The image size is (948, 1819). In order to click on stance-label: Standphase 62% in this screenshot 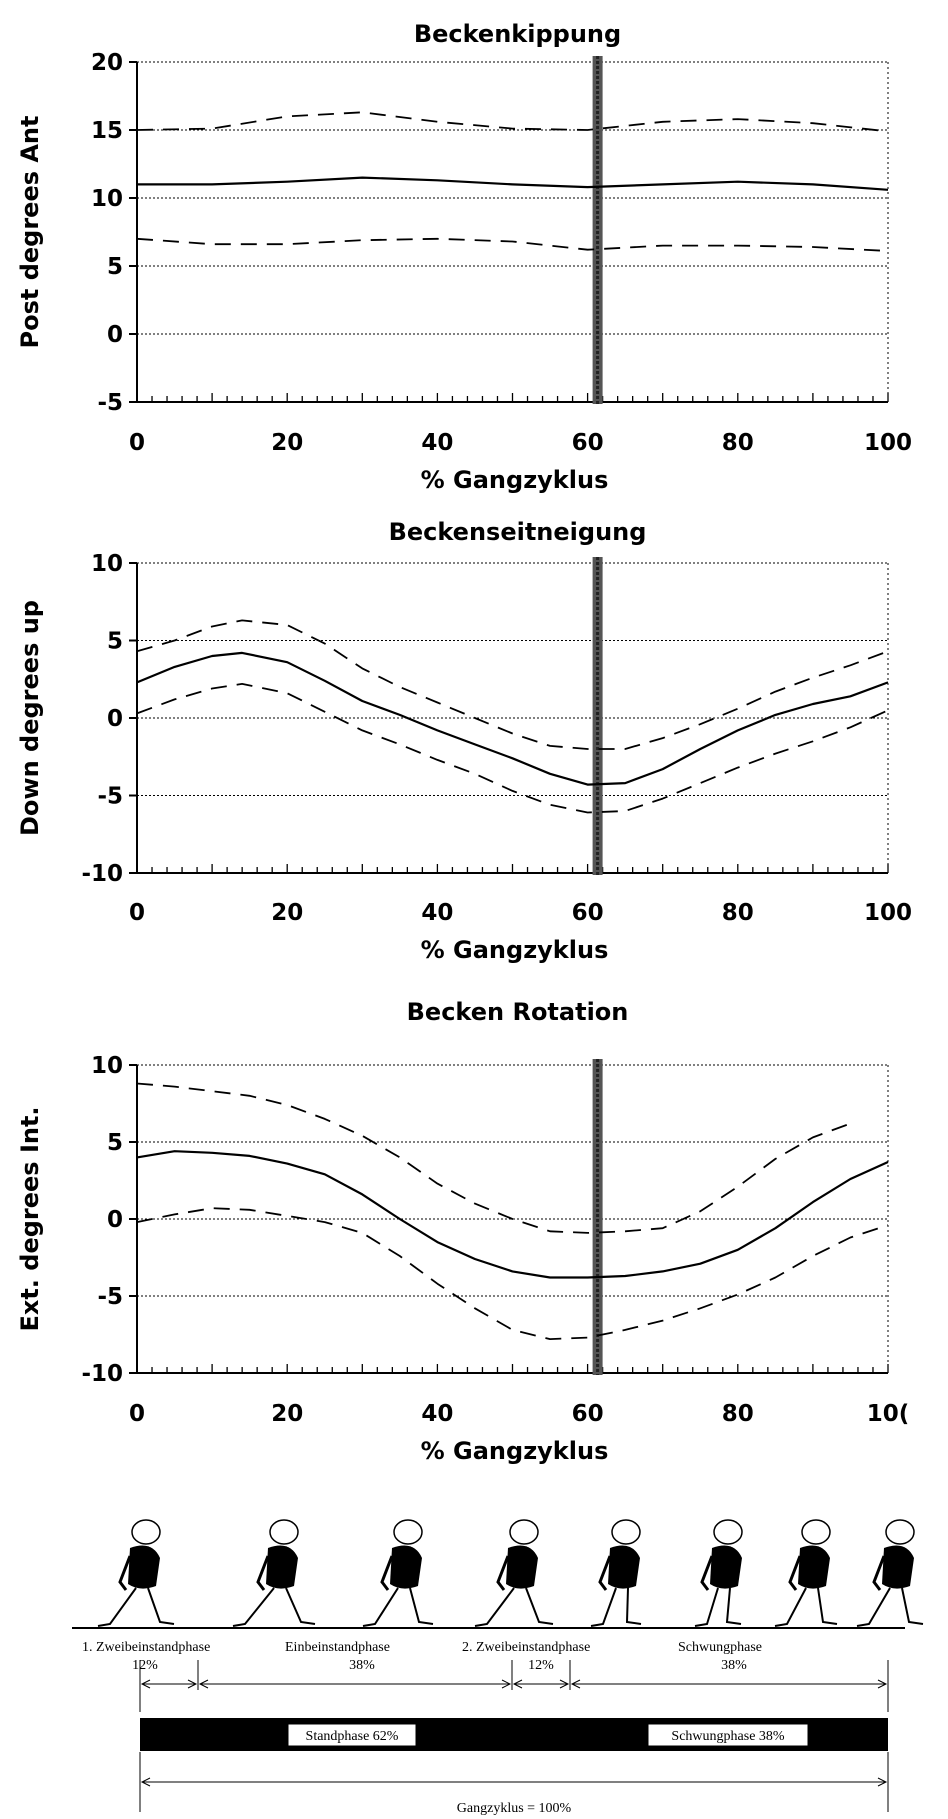, I will do `click(352, 1736)`.